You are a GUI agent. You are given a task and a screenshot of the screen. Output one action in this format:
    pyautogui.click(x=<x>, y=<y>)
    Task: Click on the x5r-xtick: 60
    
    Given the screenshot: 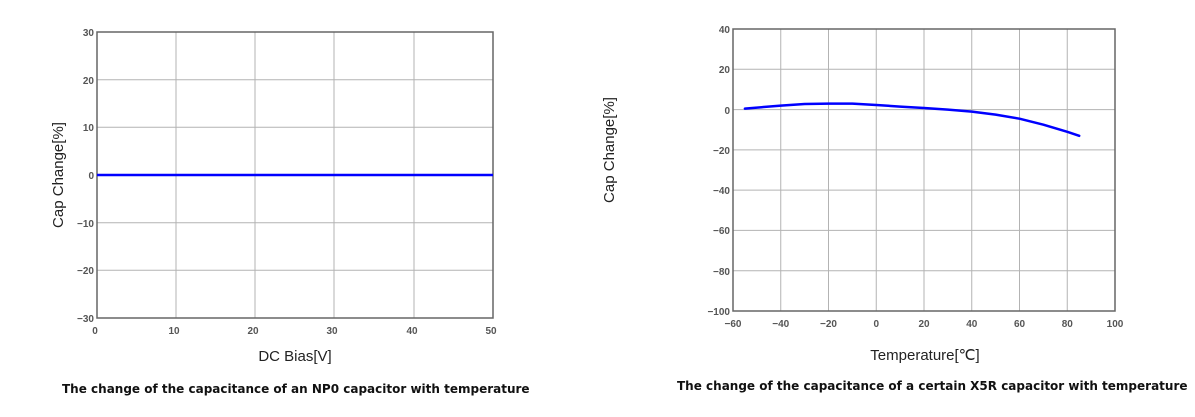 What is the action you would take?
    pyautogui.click(x=1020, y=324)
    